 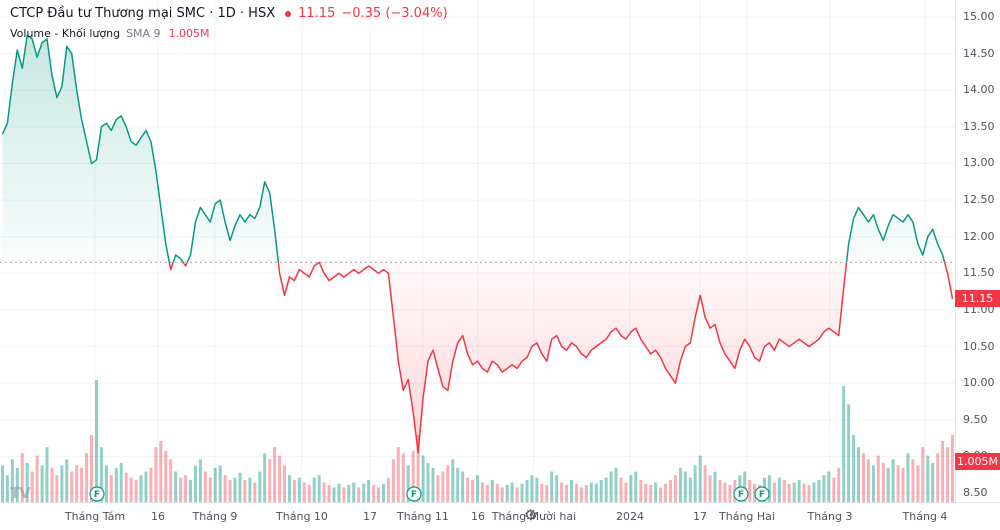 What do you see at coordinates (979, 383) in the screenshot?
I see `price-axis-label: 10.00` at bounding box center [979, 383].